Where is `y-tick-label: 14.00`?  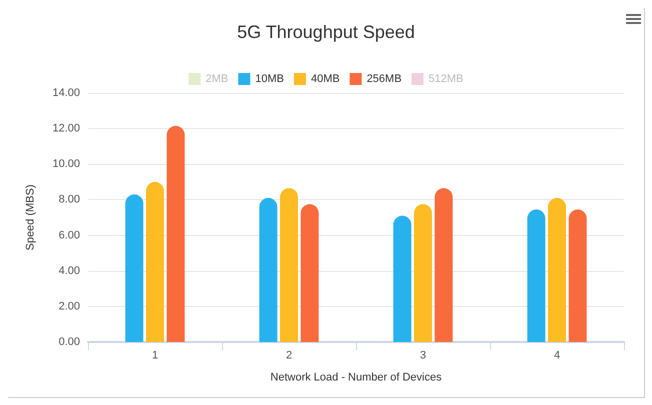
y-tick-label: 14.00 is located at coordinates (66, 93).